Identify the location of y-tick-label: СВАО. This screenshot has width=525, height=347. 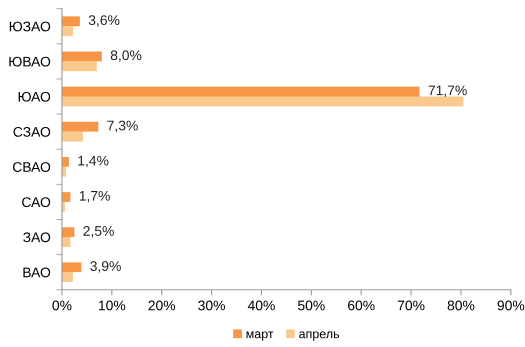
(31, 167).